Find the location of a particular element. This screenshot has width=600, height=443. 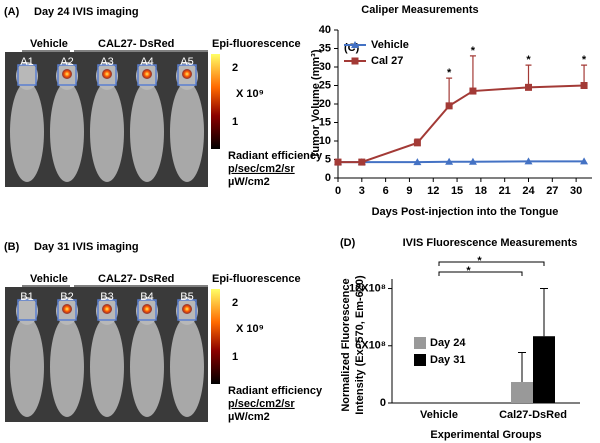

y-axis-label: Tumor Volume (mm³) is located at coordinates (316, 103).